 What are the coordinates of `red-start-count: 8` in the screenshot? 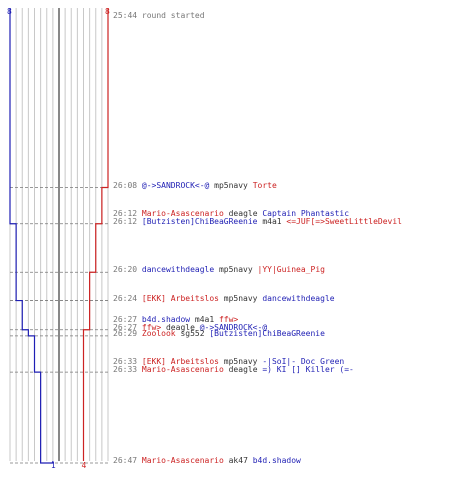 It's located at (107, 11).